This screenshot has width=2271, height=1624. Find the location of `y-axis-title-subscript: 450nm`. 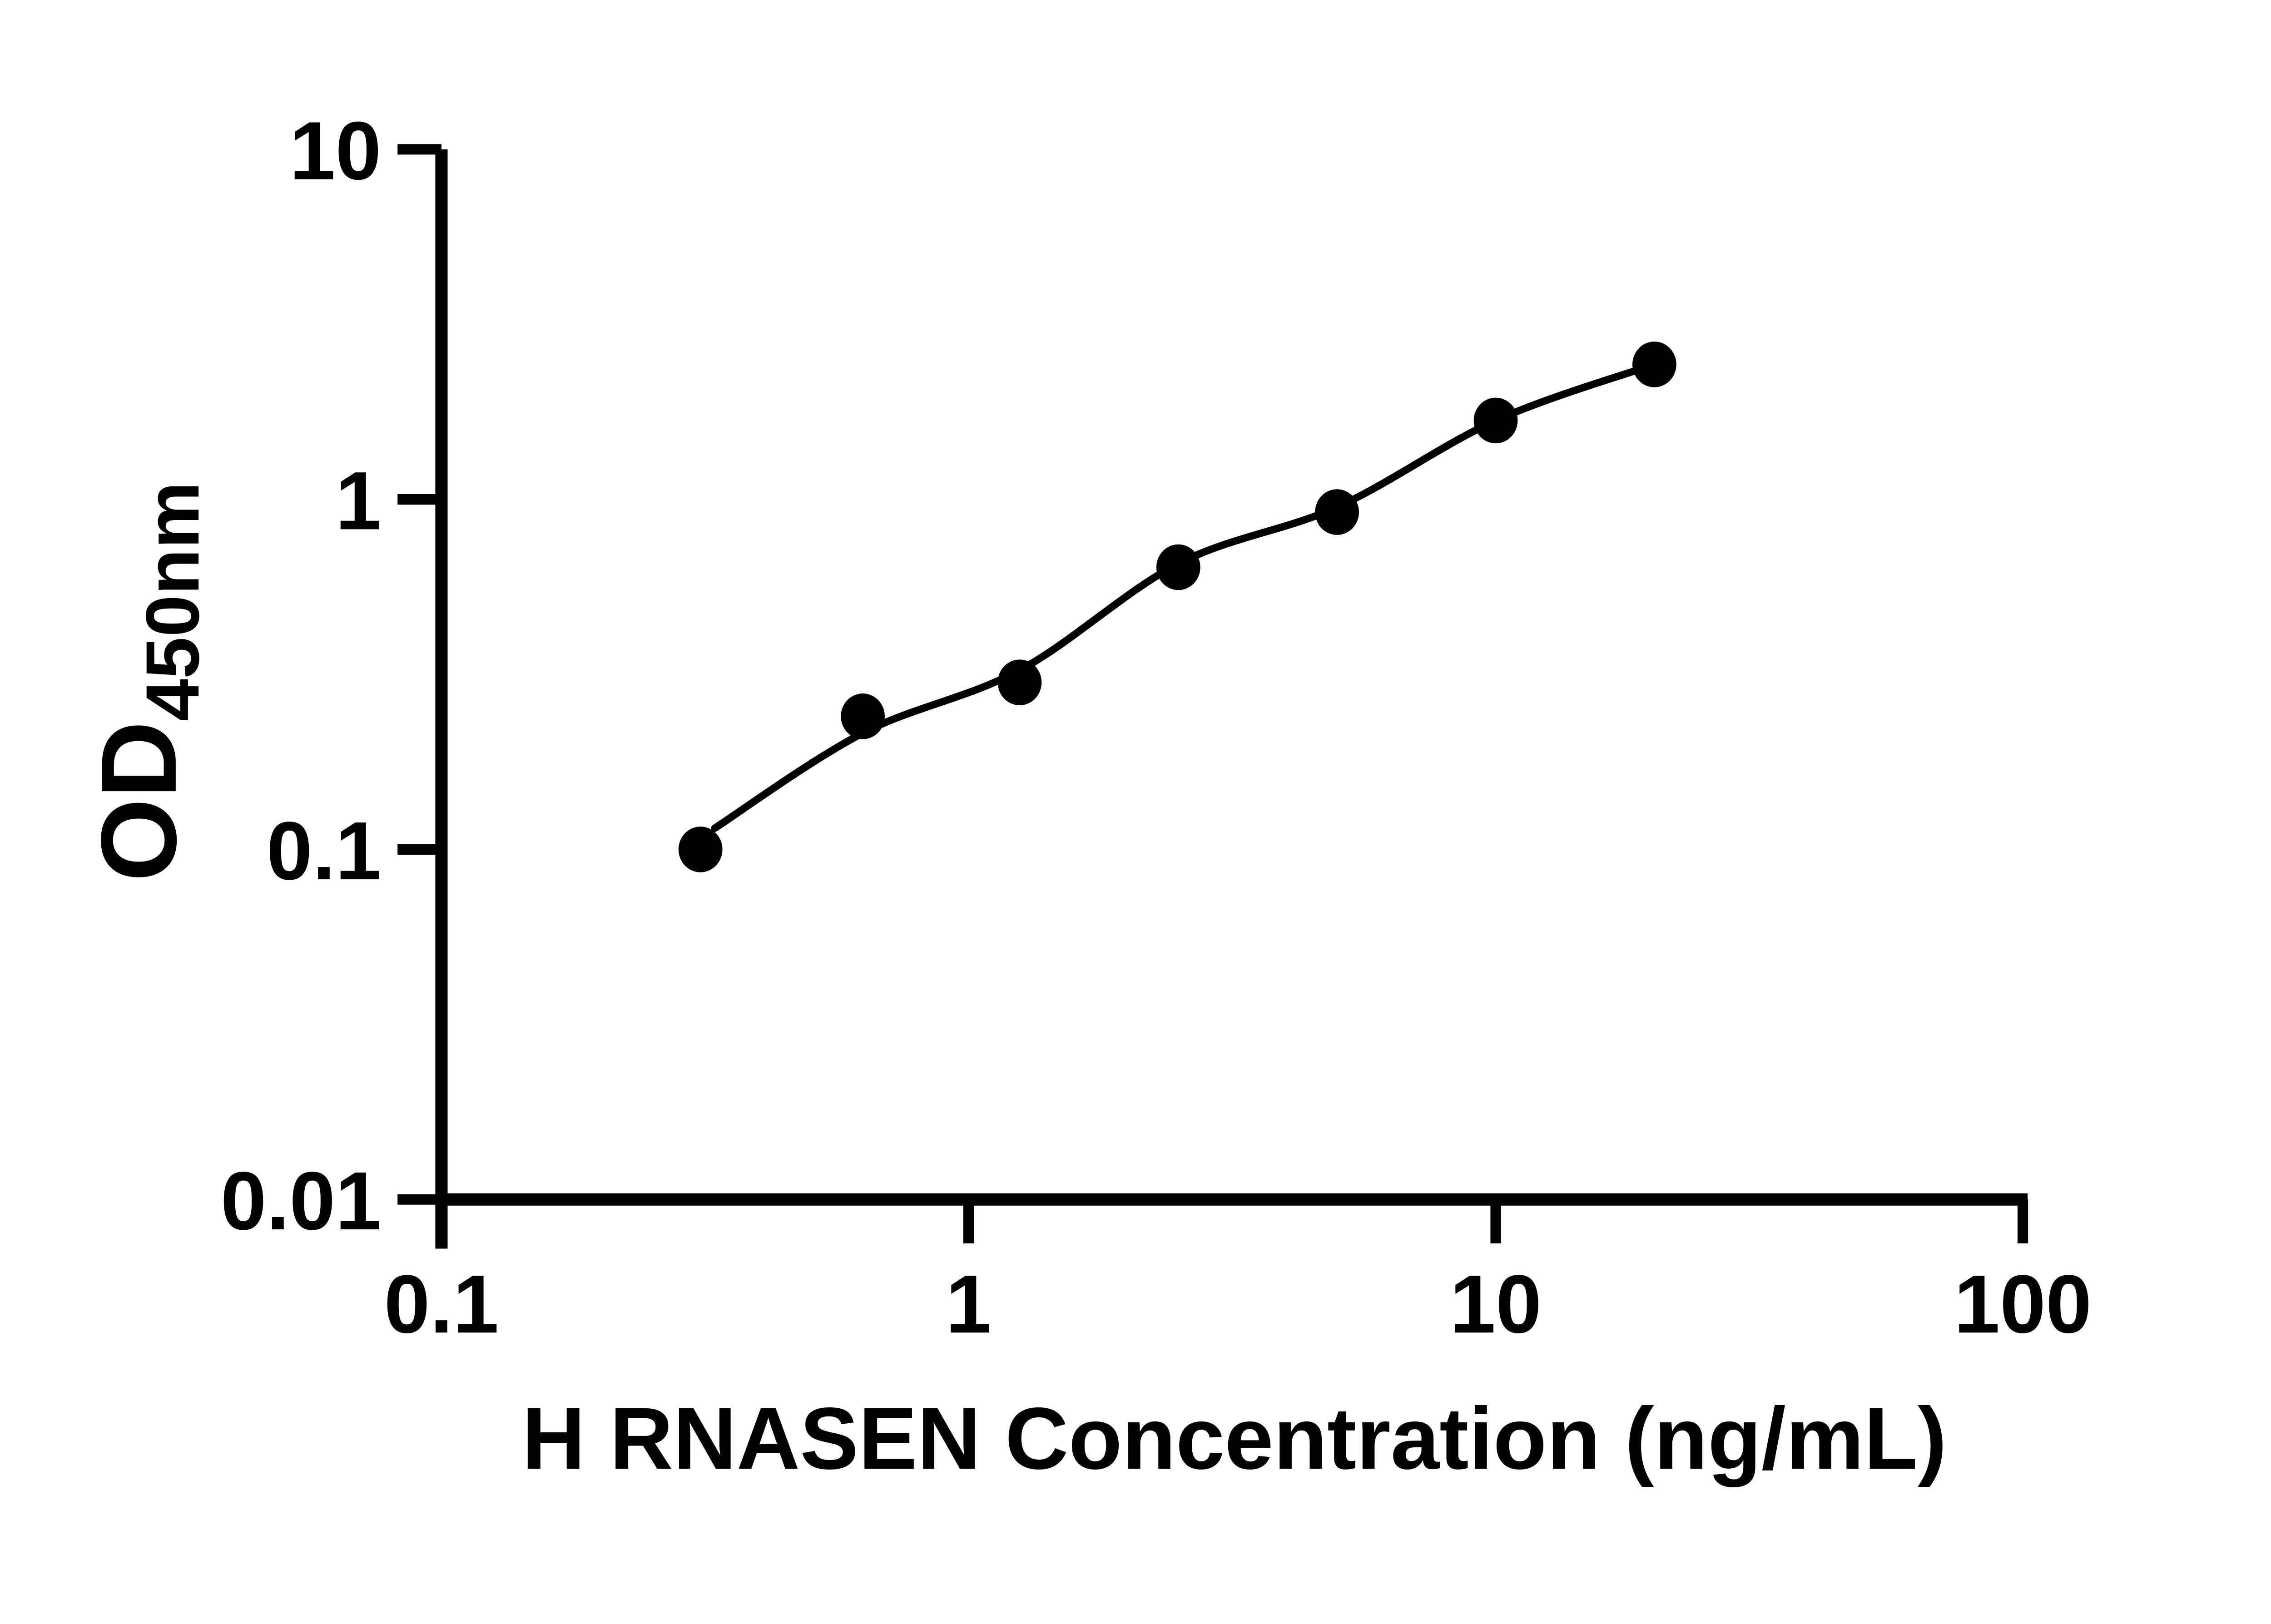

y-axis-title-subscript: 450nm is located at coordinates (172, 601).